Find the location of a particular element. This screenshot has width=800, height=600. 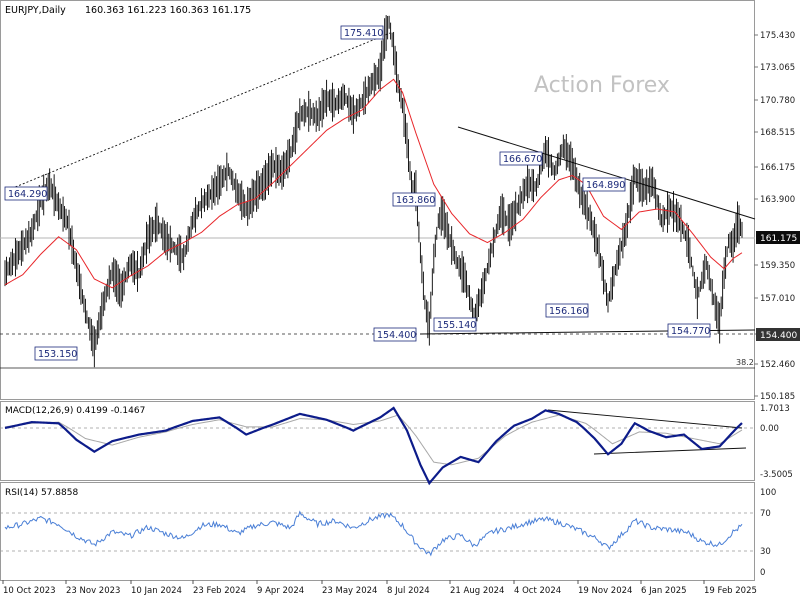

time-tick-label: 6 Jan 2025 is located at coordinates (664, 591).